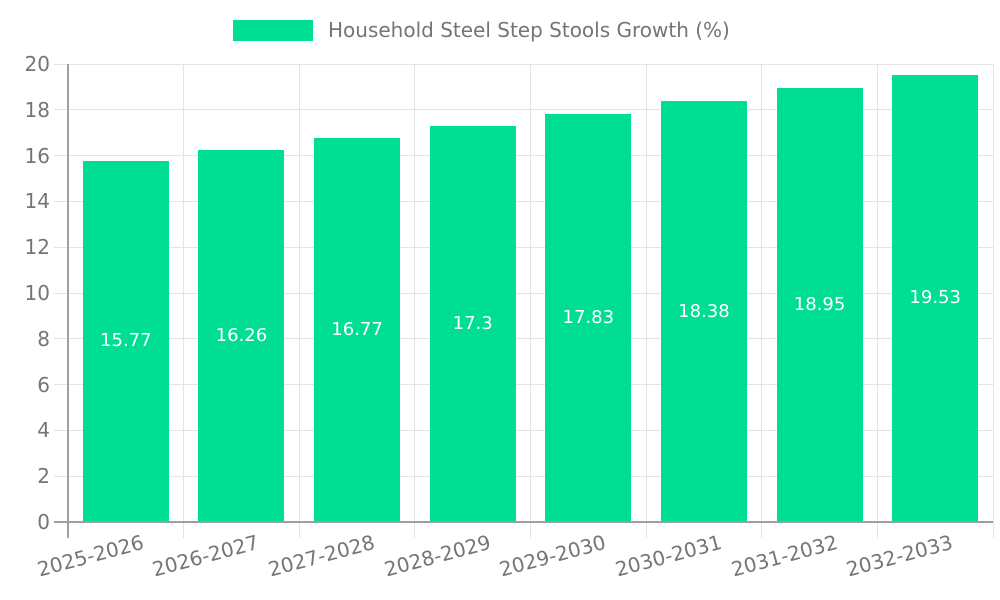 This screenshot has width=1000, height=600. I want to click on bar-value-label: 15.77, so click(126, 341).